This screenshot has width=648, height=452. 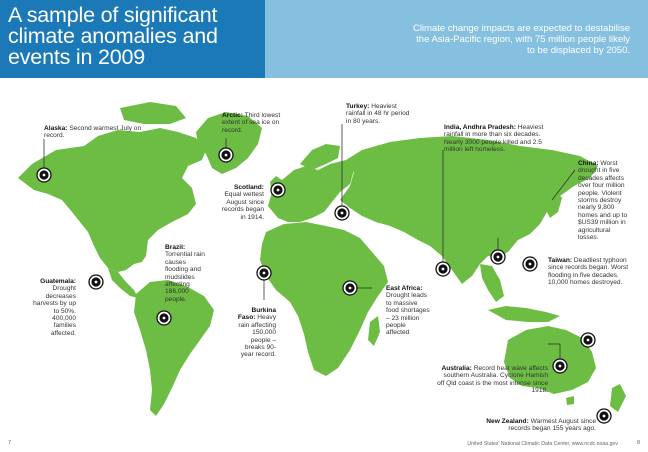 I want to click on central-america-land, so click(x=123, y=283).